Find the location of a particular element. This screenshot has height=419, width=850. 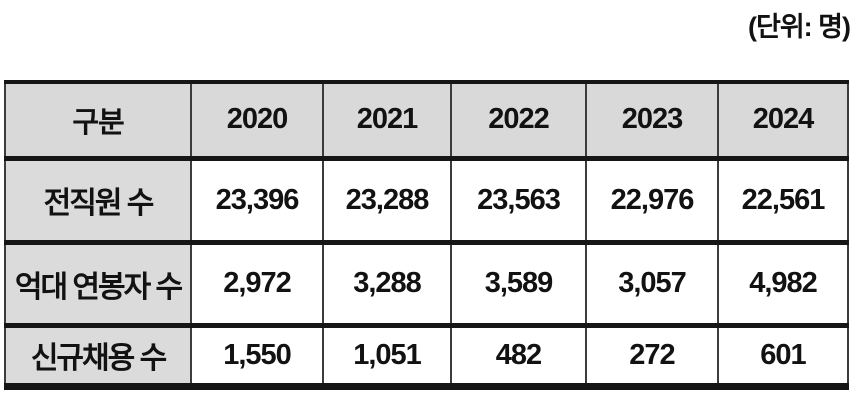

table-cell: 272 is located at coordinates (652, 355).